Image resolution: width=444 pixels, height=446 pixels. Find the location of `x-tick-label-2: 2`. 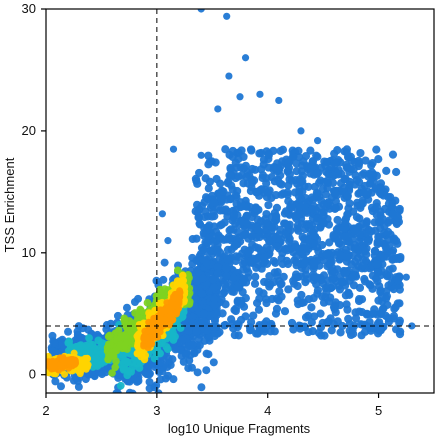

x-tick-label-2: 2 is located at coordinates (45, 410).